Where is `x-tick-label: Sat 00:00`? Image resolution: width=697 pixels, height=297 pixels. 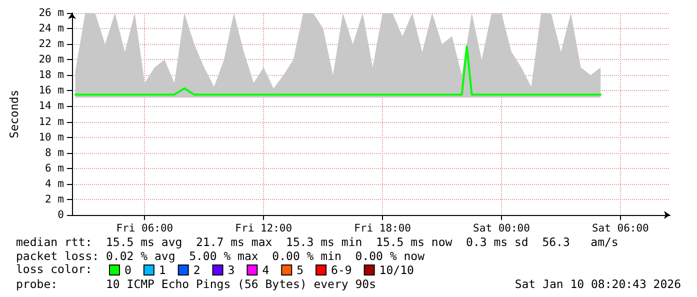
x-tick-label: Sat 00:00 is located at coordinates (501, 228).